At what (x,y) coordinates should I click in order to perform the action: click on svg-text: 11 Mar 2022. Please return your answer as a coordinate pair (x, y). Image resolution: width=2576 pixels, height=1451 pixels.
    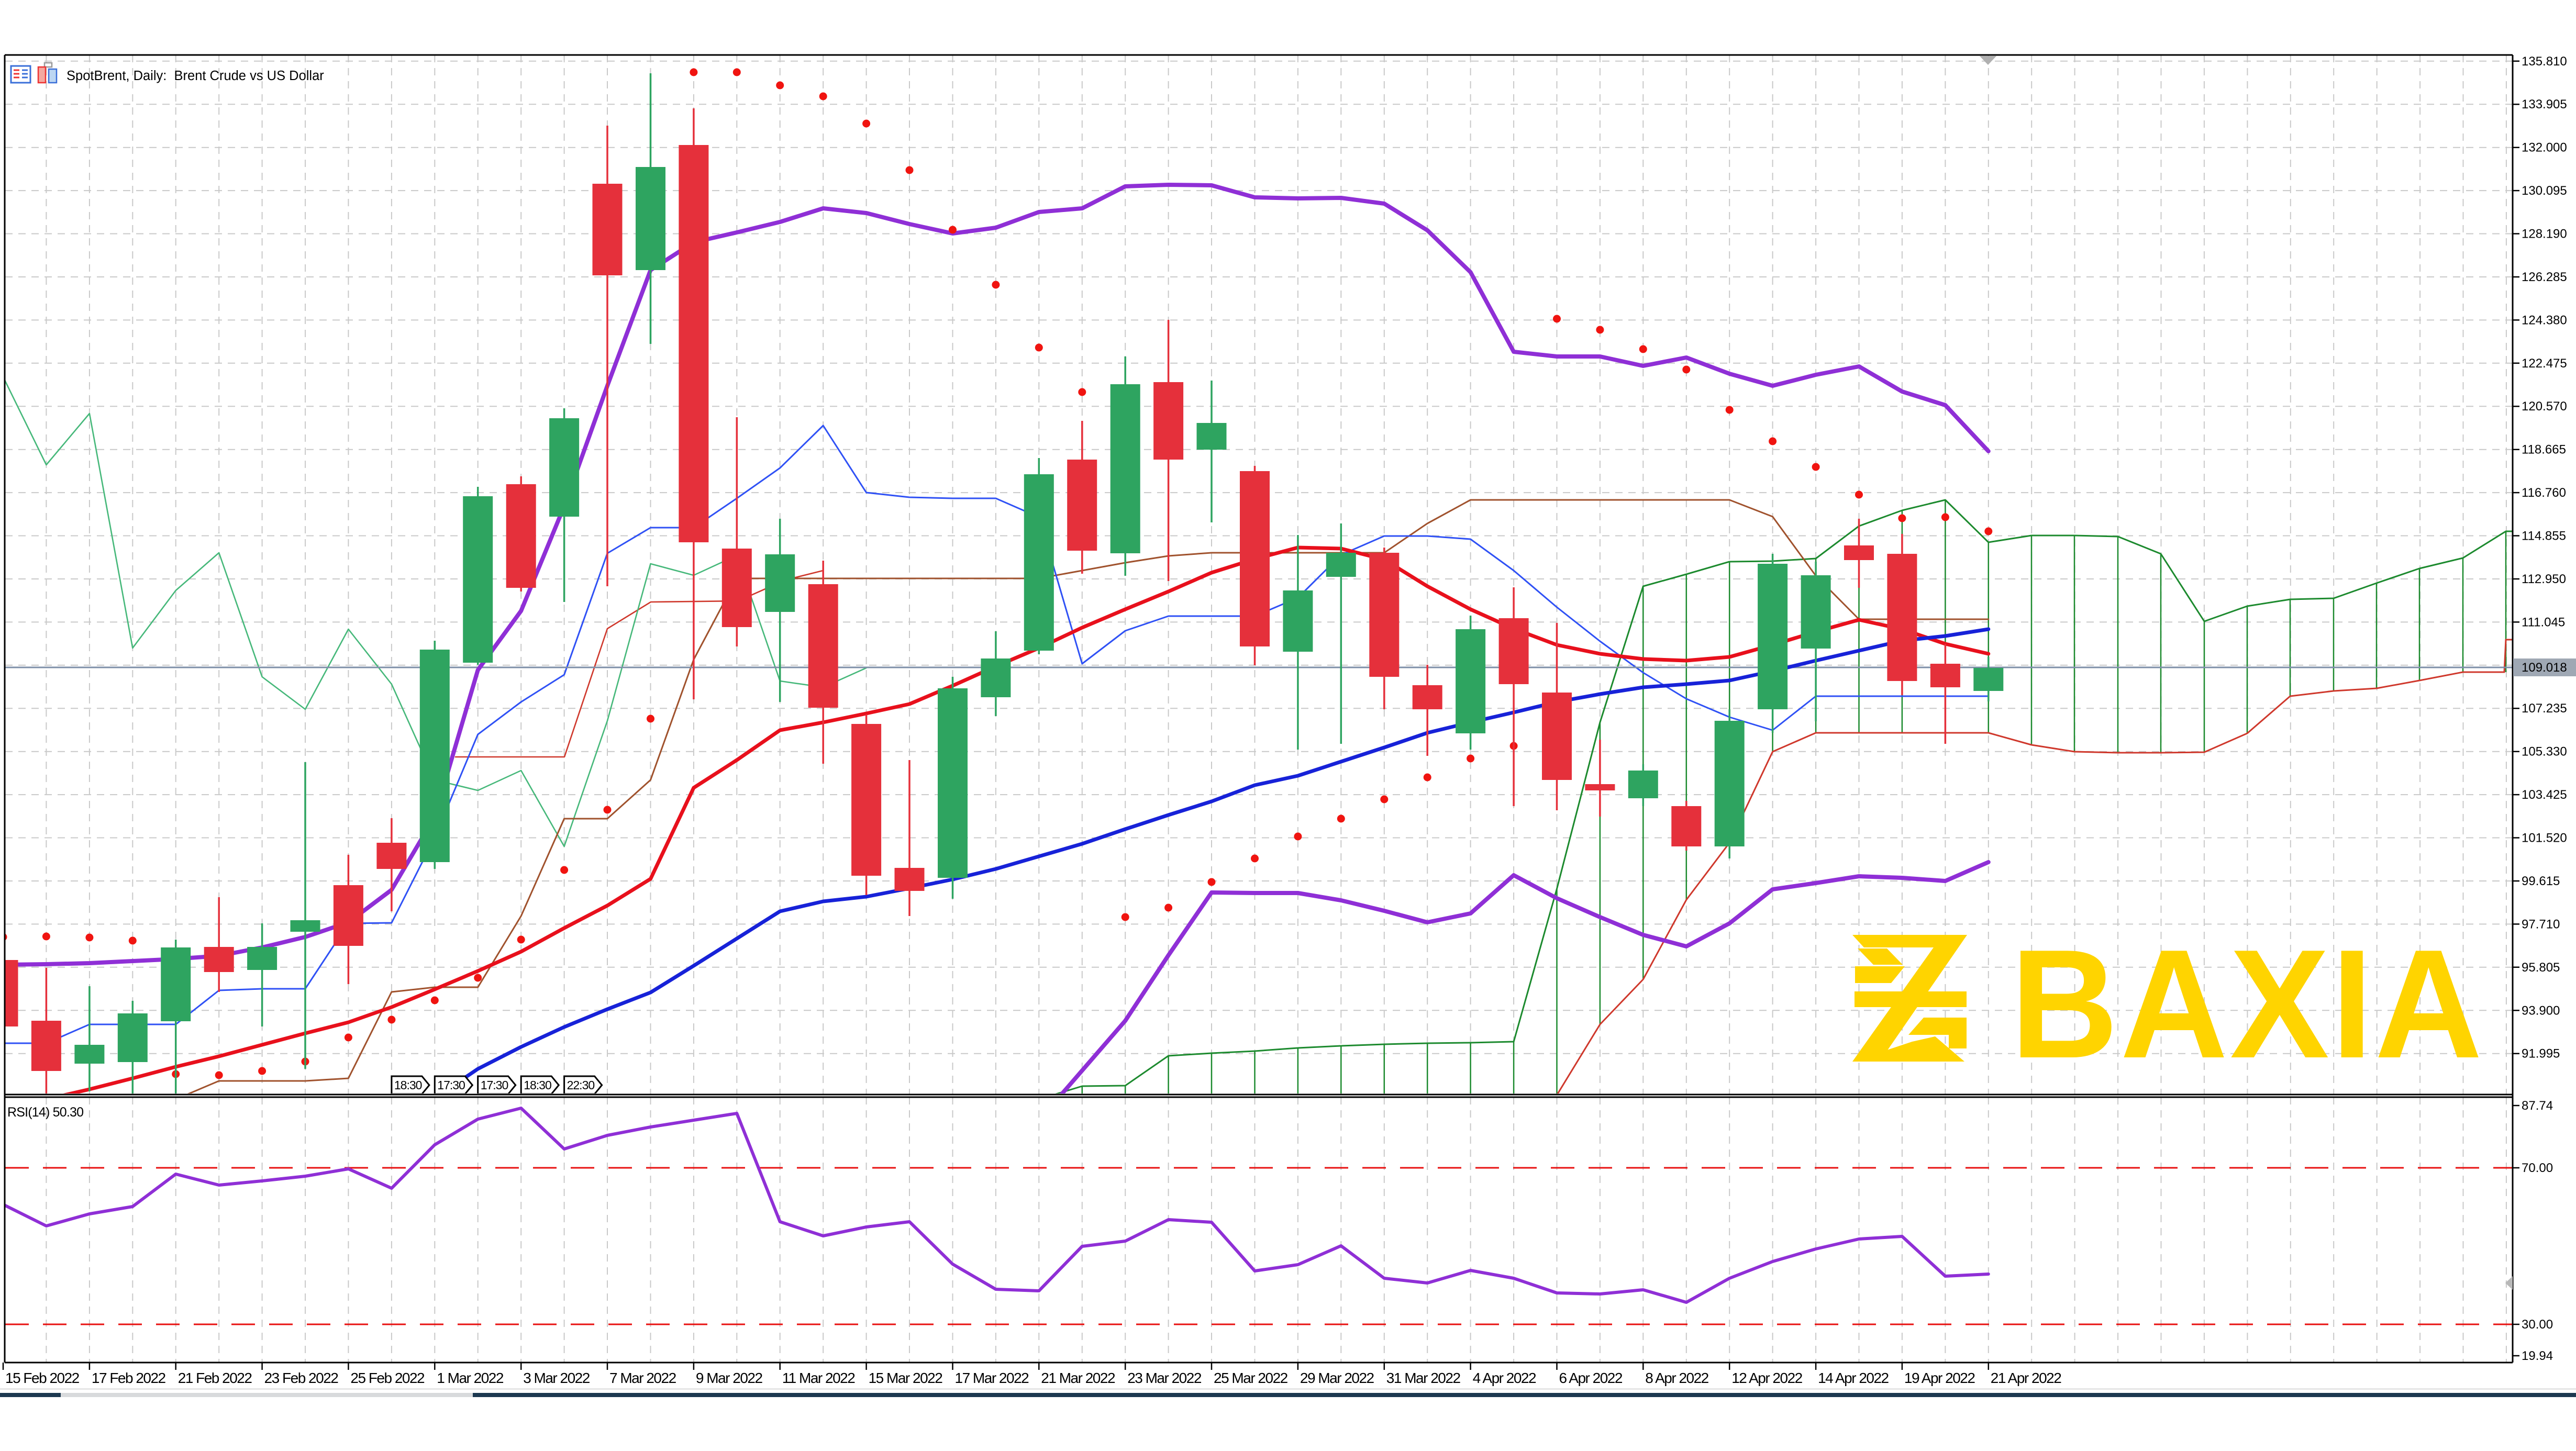
    Looking at the image, I should click on (819, 1378).